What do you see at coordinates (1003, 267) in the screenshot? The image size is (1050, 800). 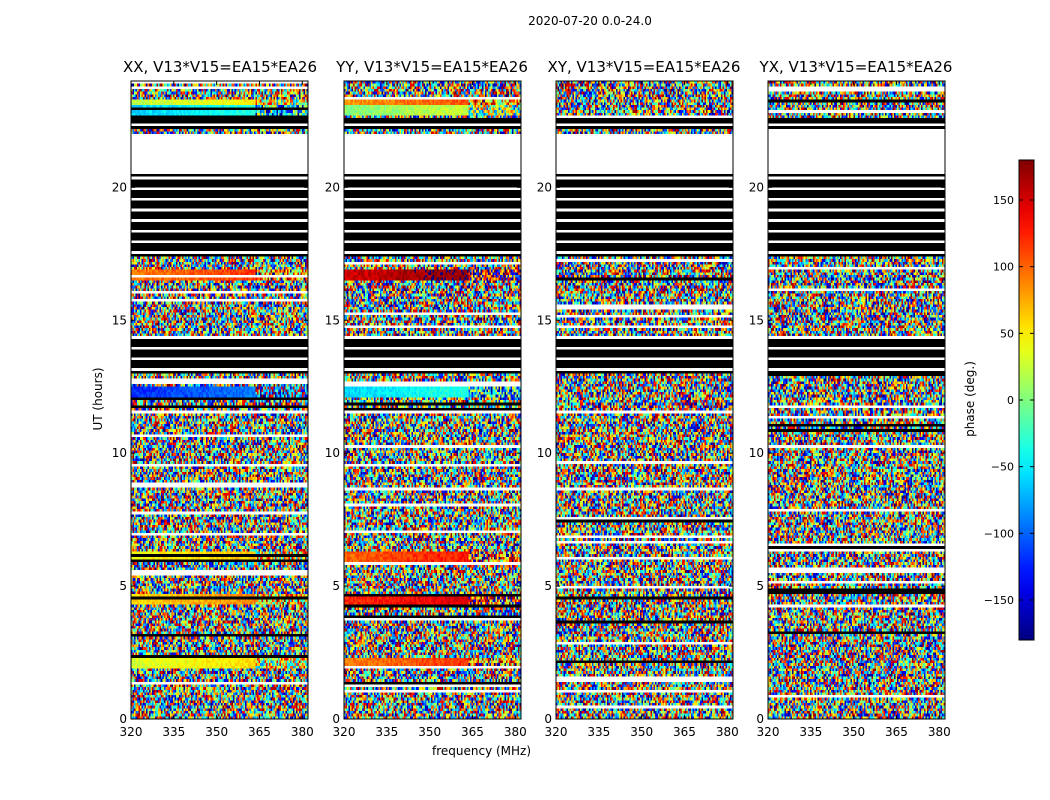 I see `colorbar-tick-label: 100` at bounding box center [1003, 267].